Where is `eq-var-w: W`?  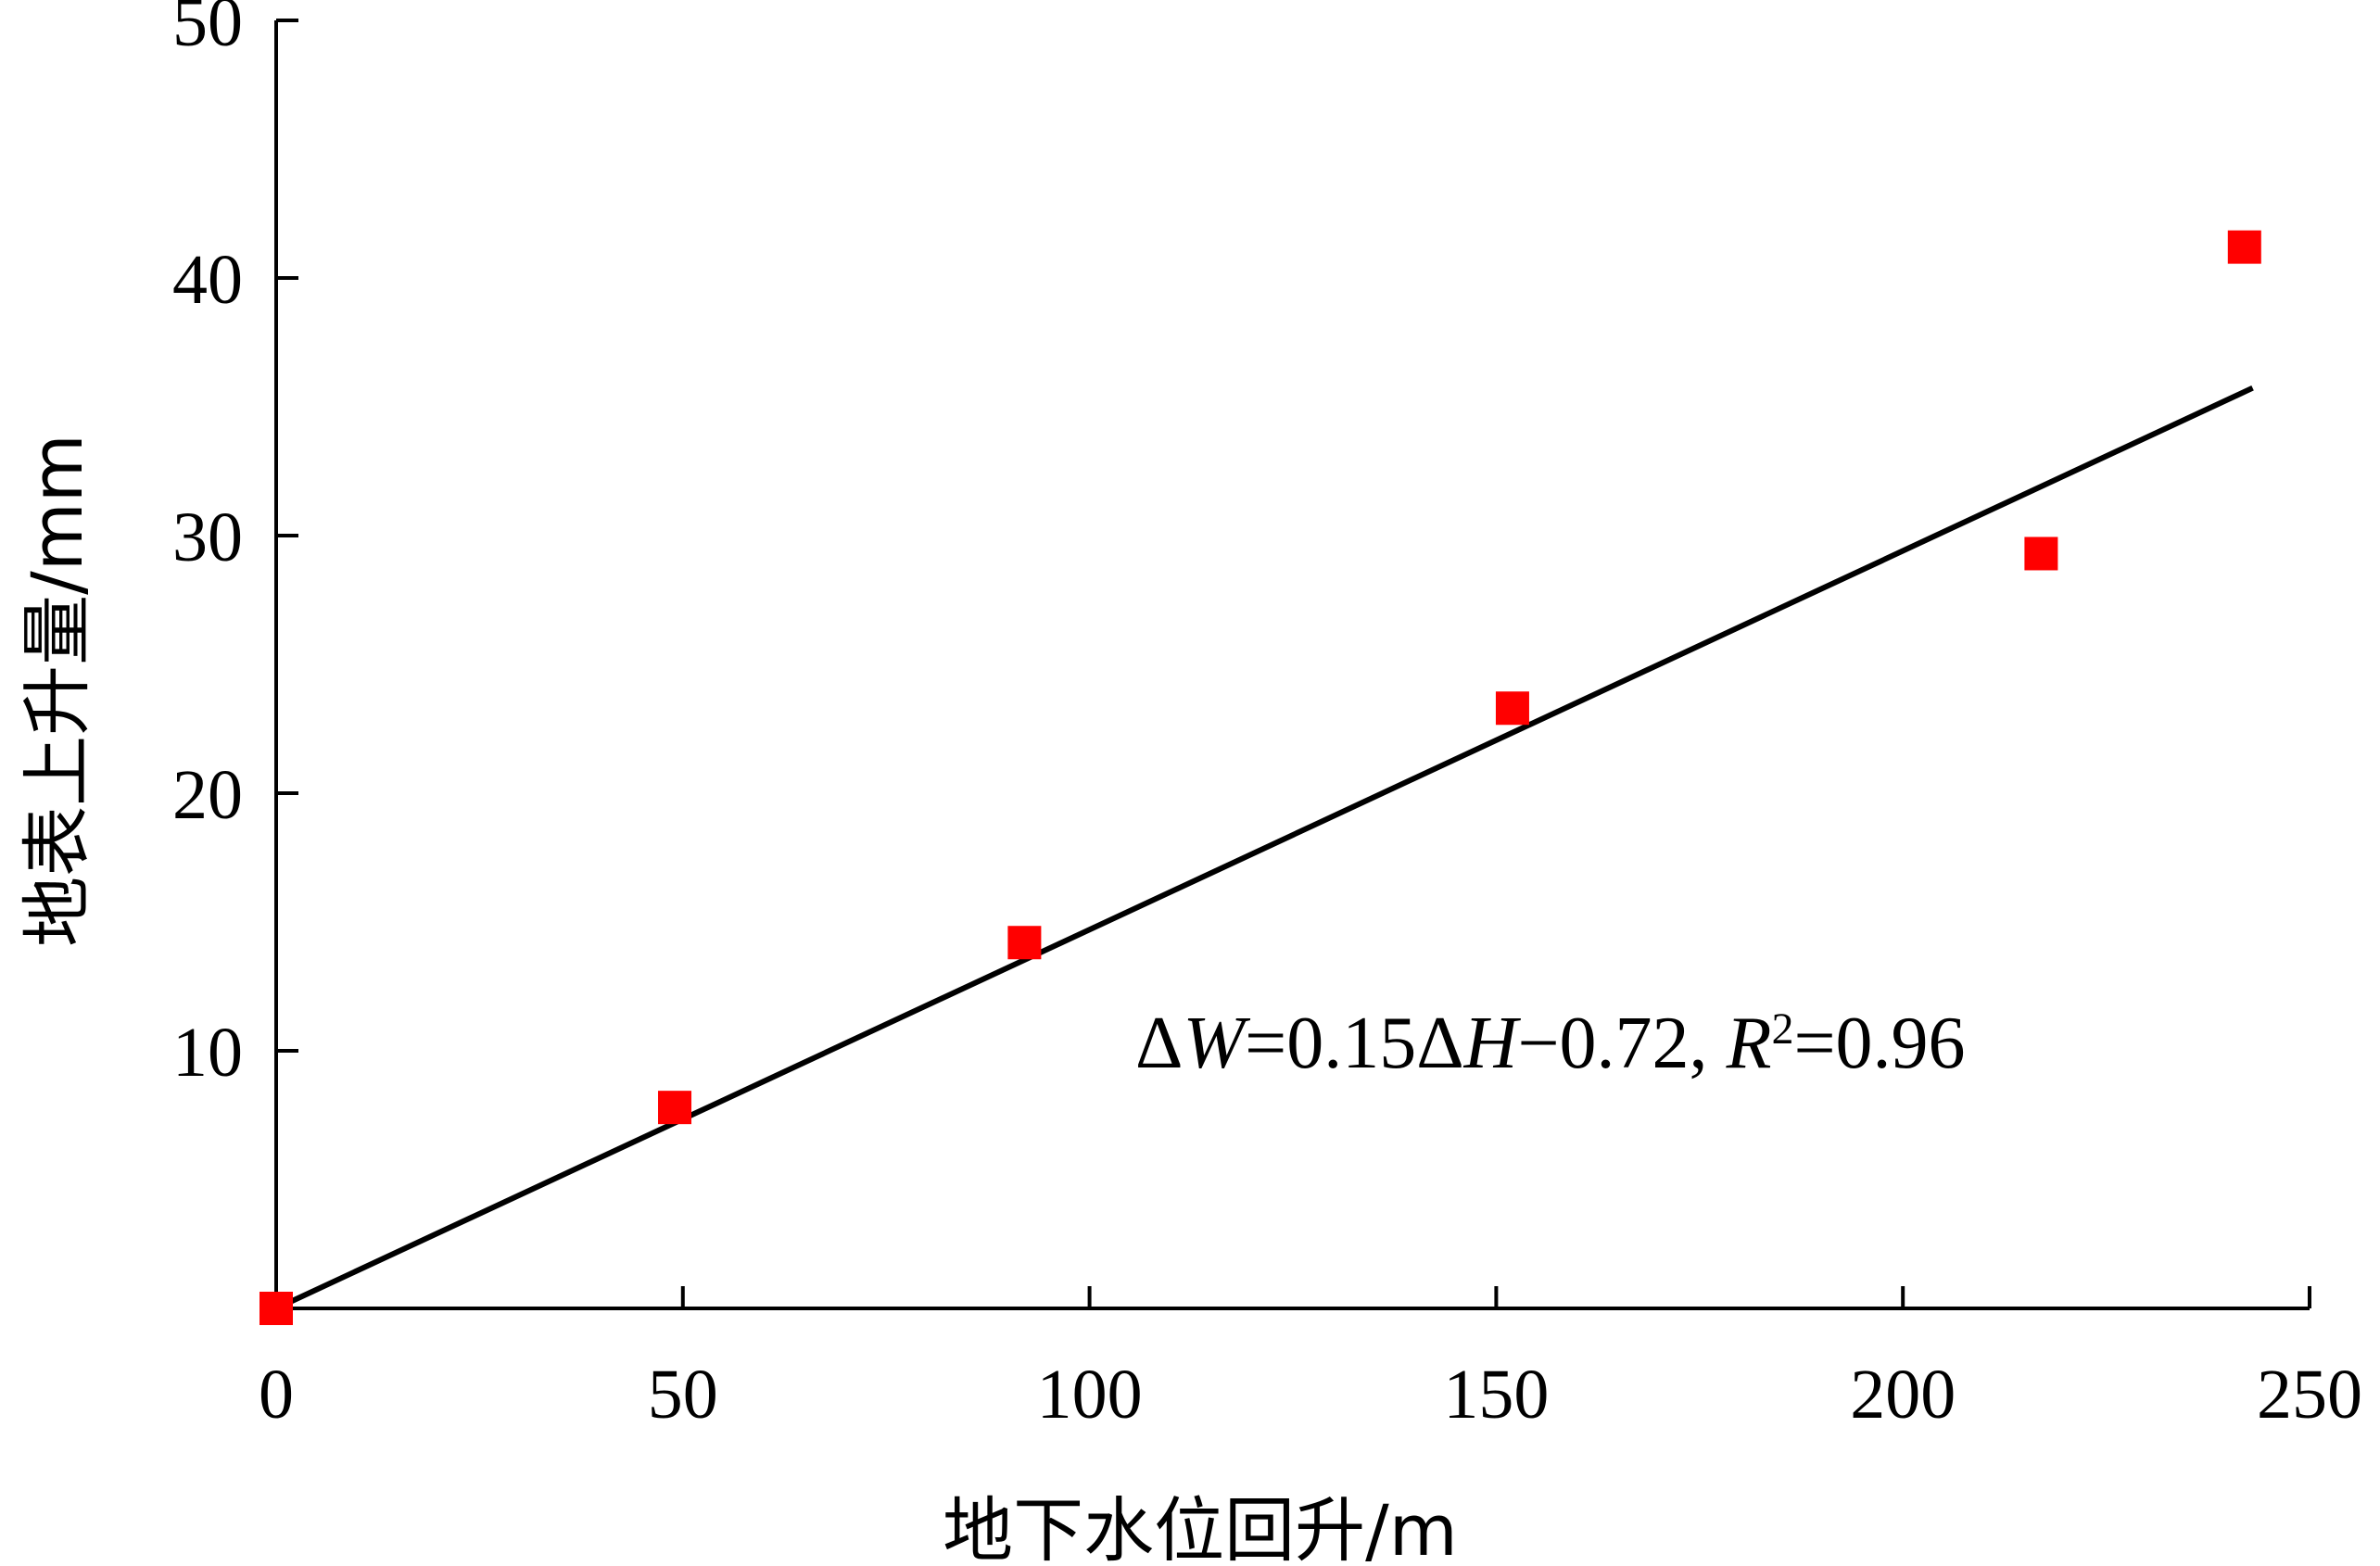
eq-var-w: W is located at coordinates (1216, 1043).